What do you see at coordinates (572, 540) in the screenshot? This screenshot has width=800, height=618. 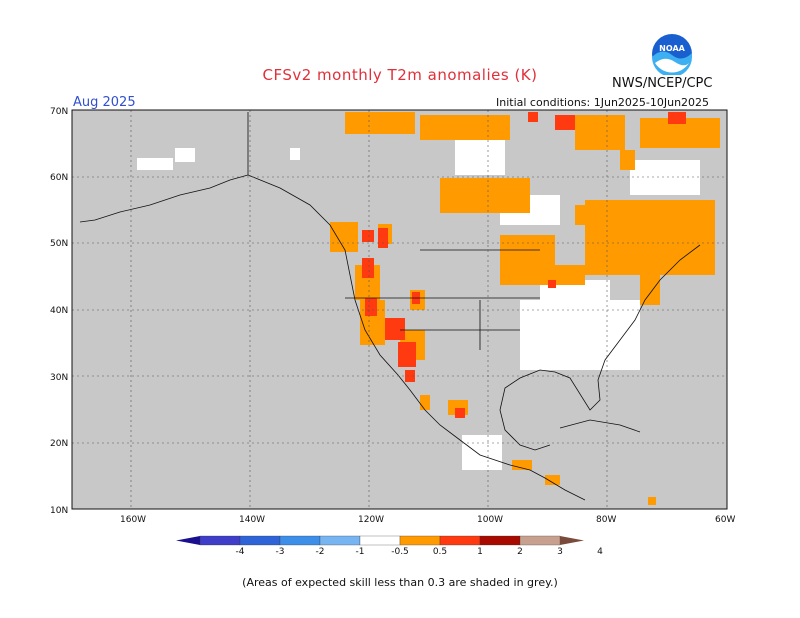 I see `colorbar-arrow-high` at bounding box center [572, 540].